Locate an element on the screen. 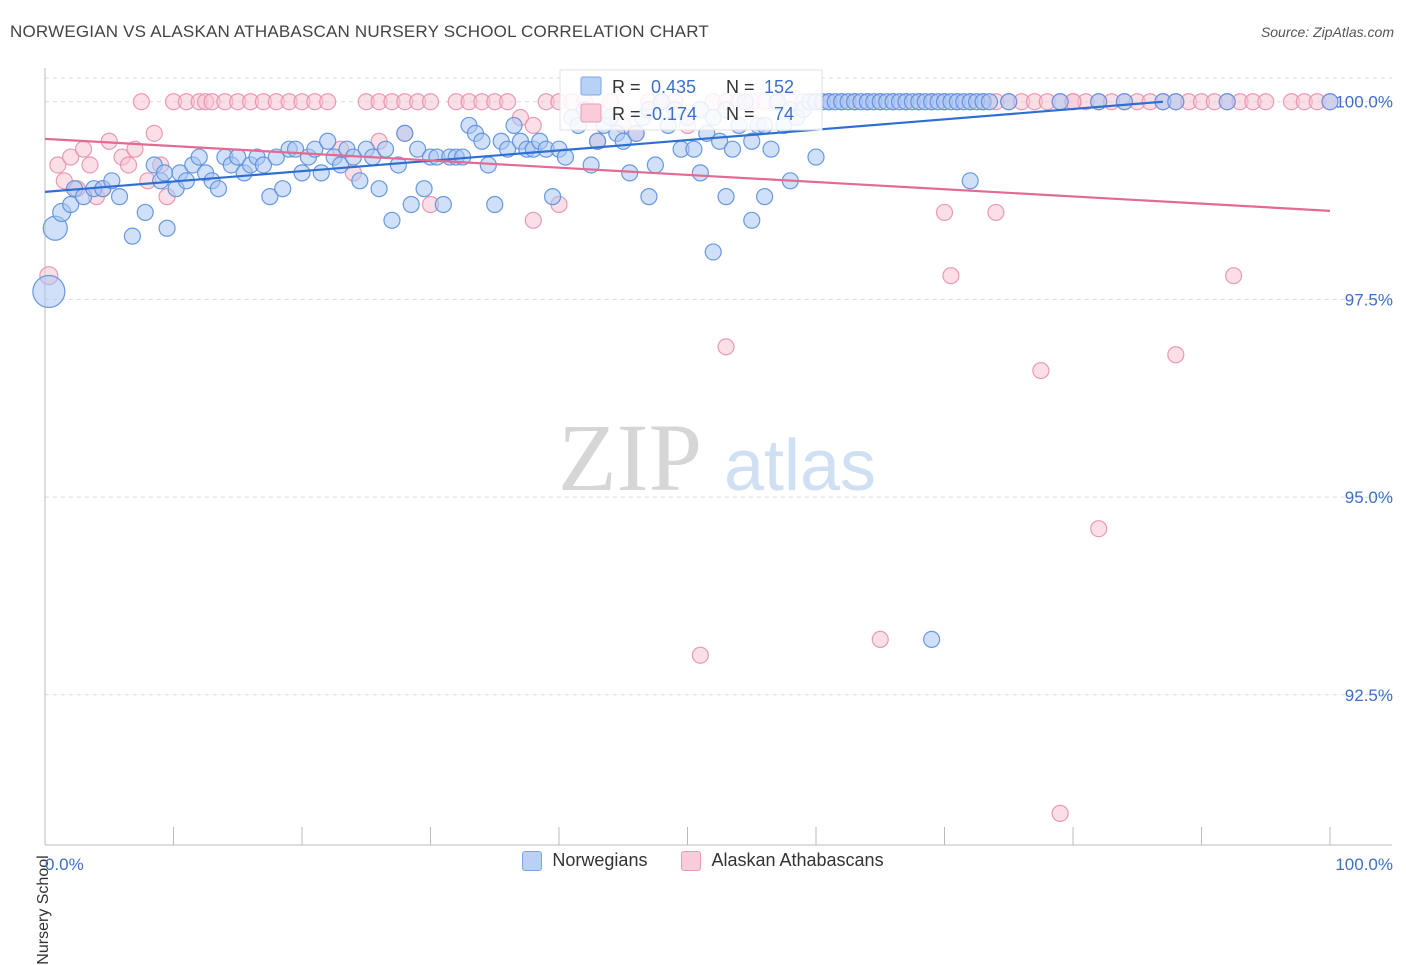 This screenshot has height=965, width=1406. x-tick-label-left: 0.0% is located at coordinates (64, 864).